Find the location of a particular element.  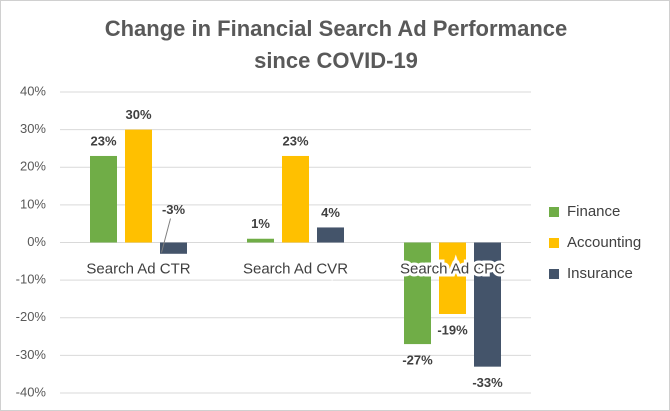

y-tick-label: 30% is located at coordinates (33, 128).